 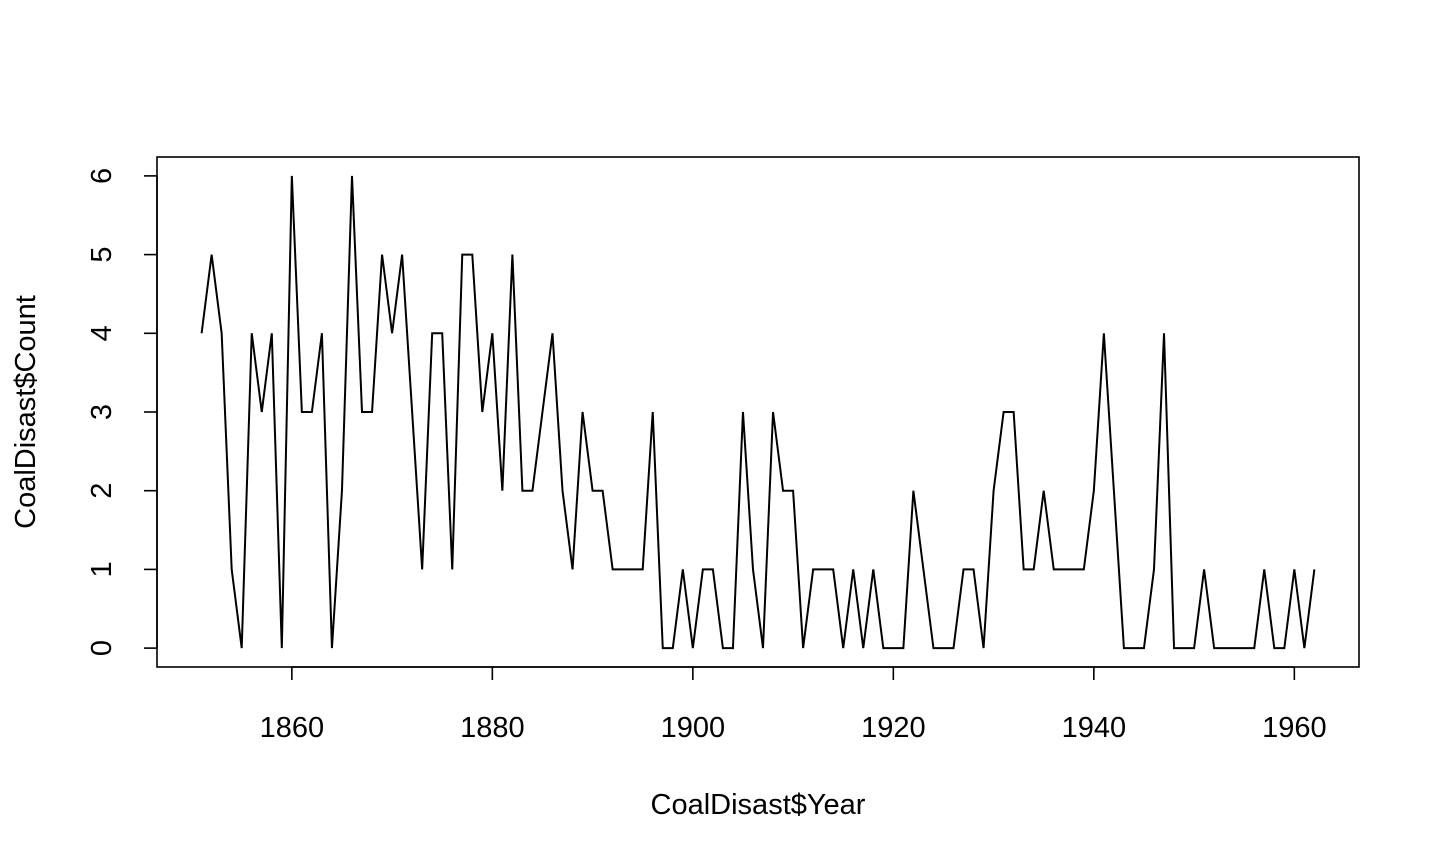 What do you see at coordinates (793, 705) in the screenshot?
I see `x-axis: 1860 1880 1900 1920 1940 1960` at bounding box center [793, 705].